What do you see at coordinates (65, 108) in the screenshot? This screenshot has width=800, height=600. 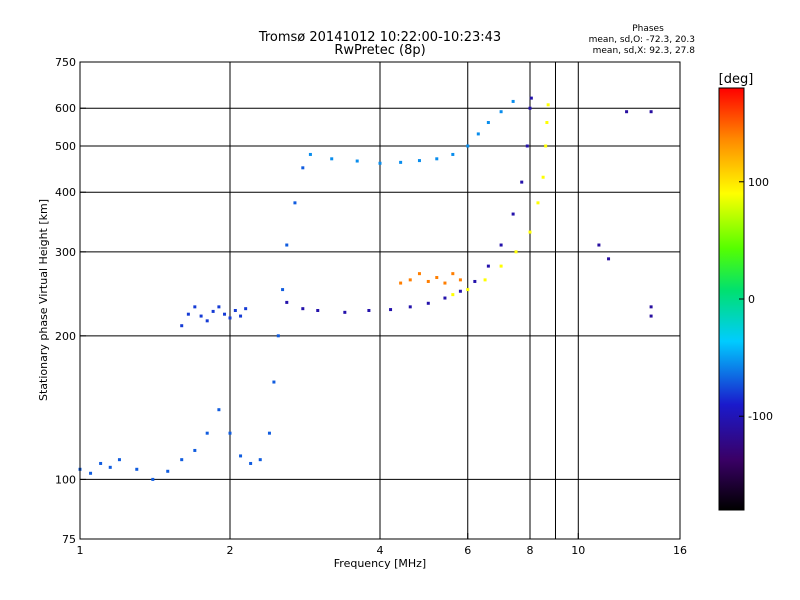 I see `y-tick-label: 600` at bounding box center [65, 108].